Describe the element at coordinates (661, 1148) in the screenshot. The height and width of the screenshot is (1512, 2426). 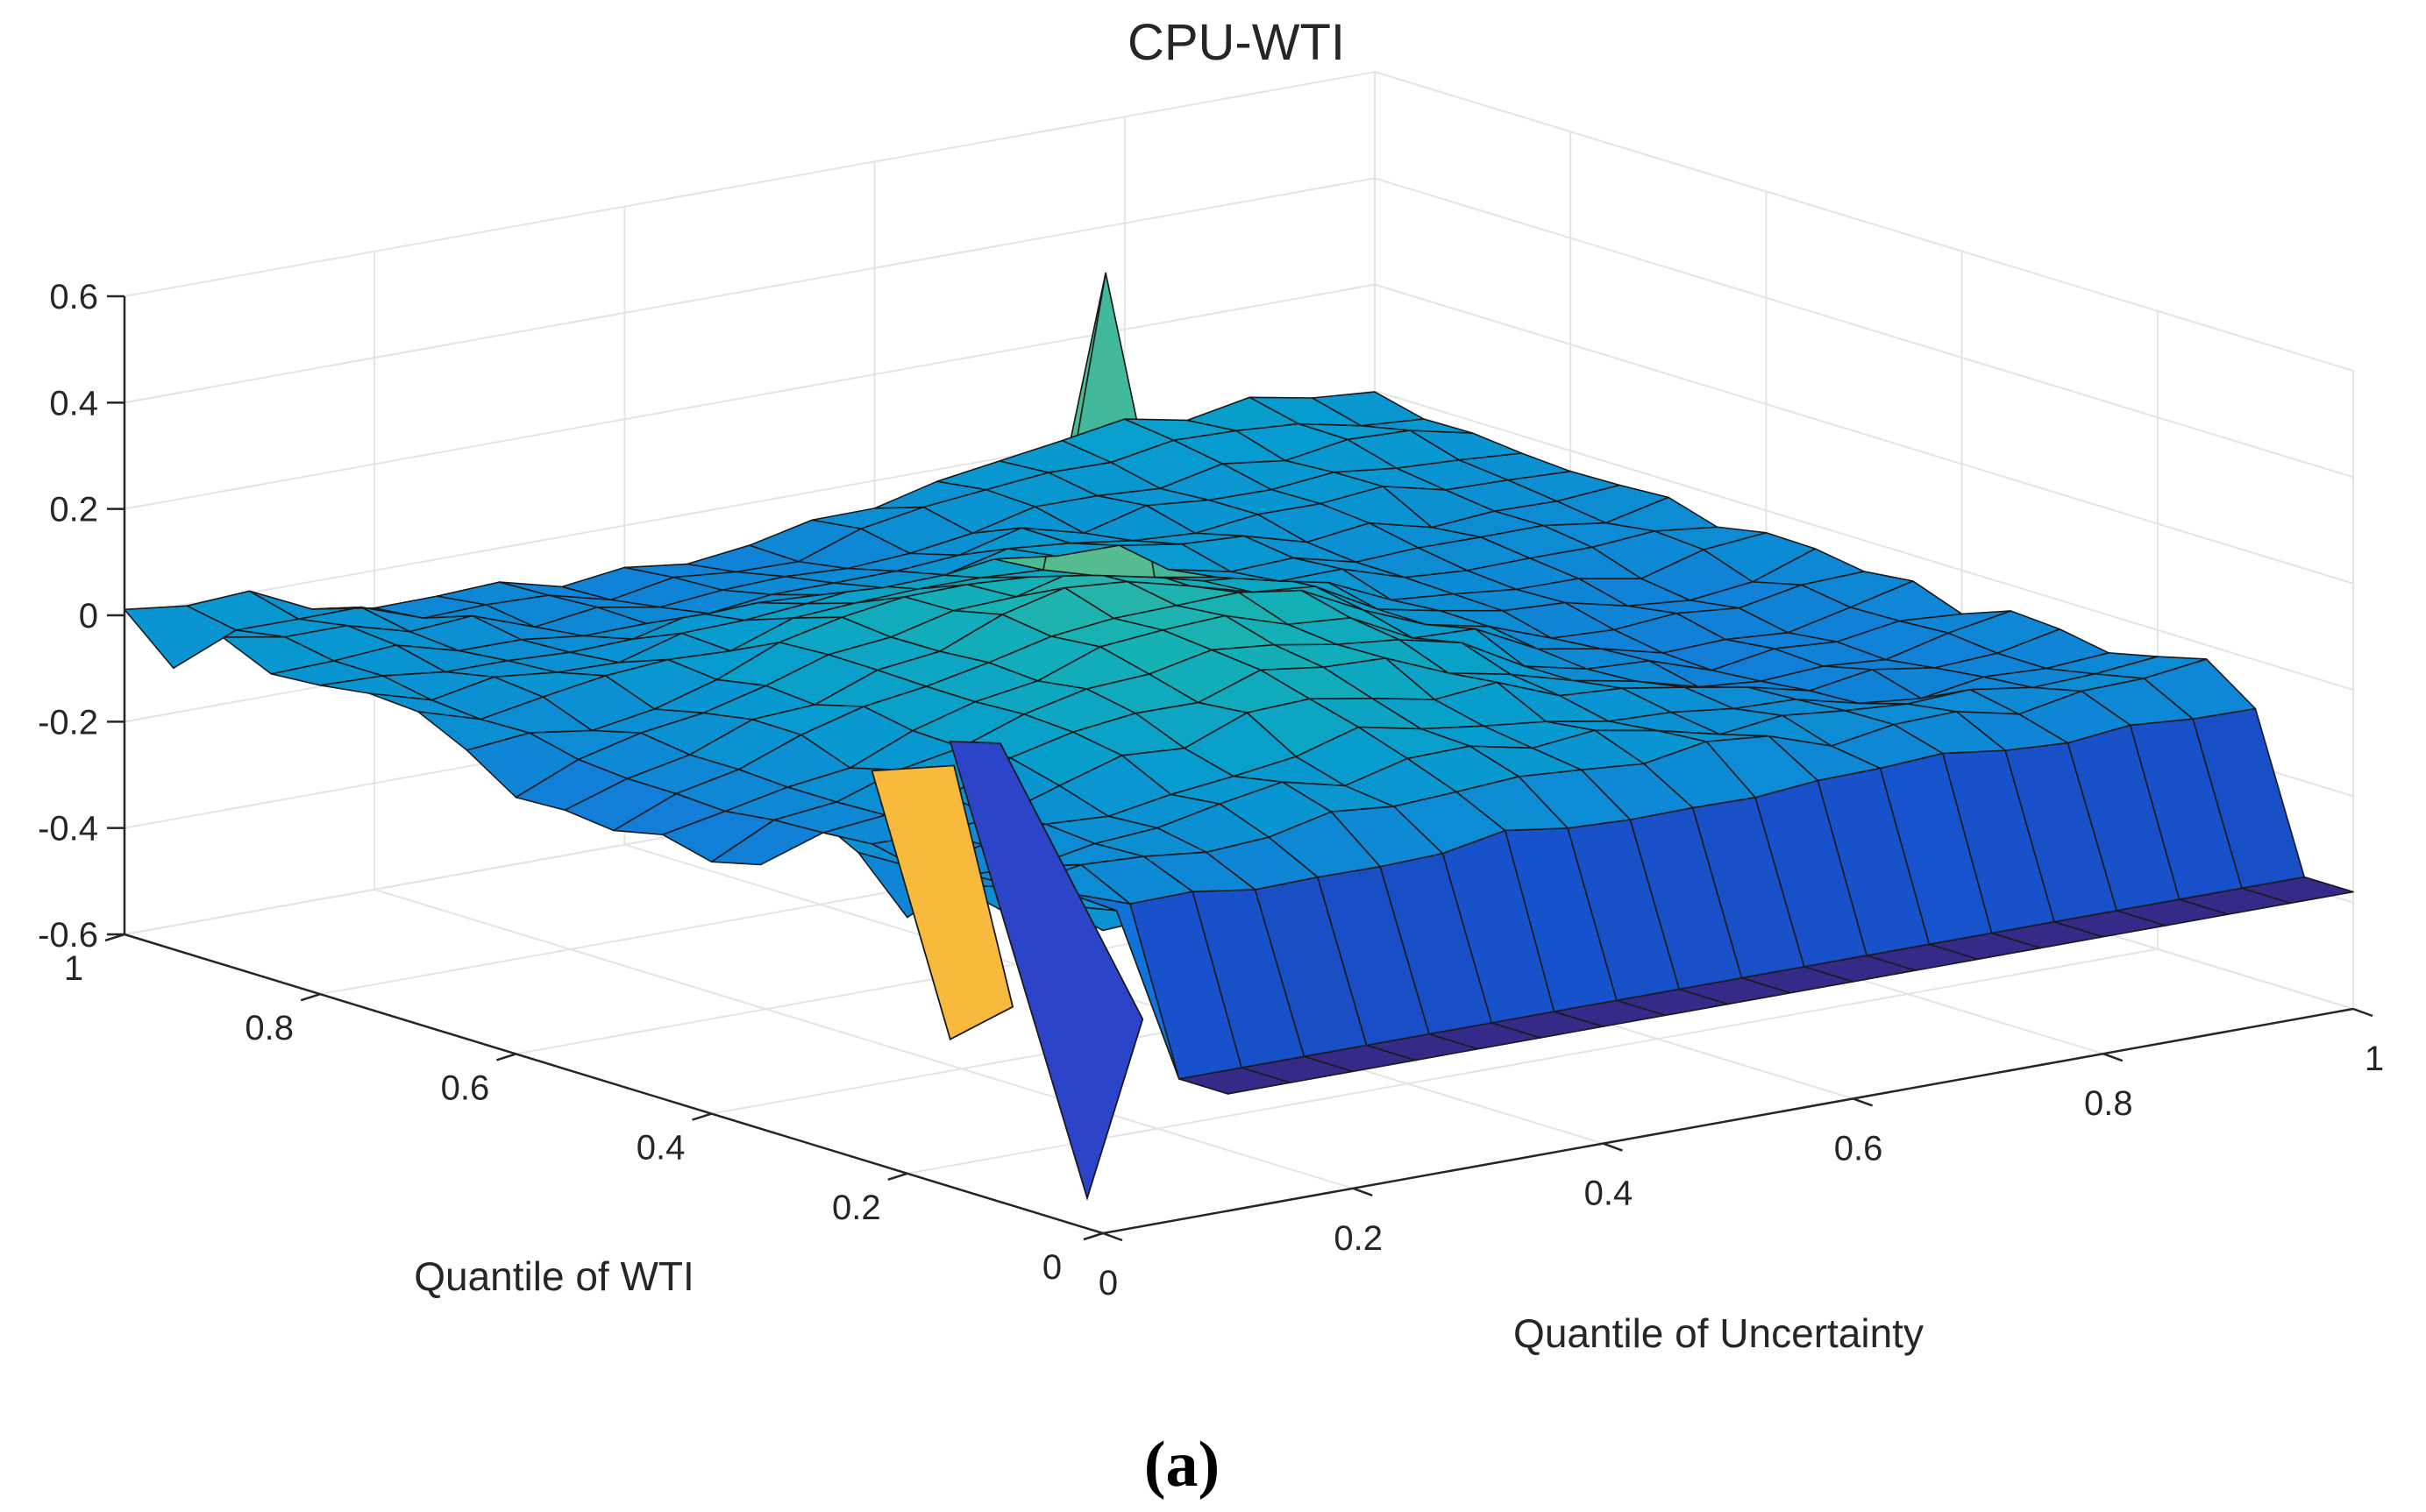
I see `y-tick-label: 0.4` at that location.